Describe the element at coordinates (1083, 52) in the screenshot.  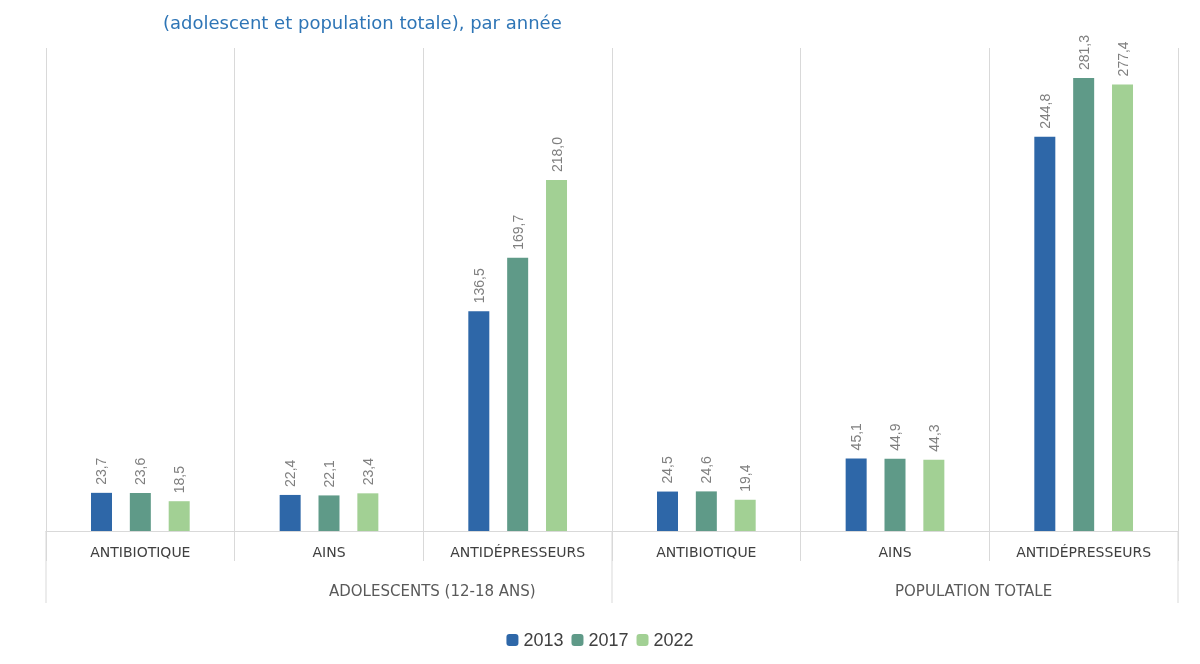
I see `data-label: 281,3` at that location.